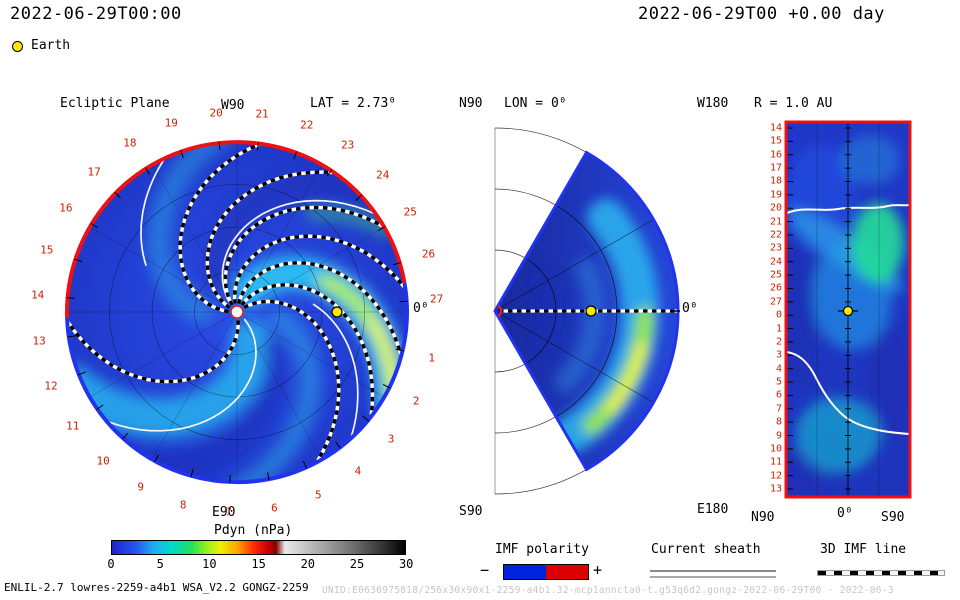 This screenshot has width=960, height=600. I want to click on carrington-tick-9: 9, so click(140, 487).